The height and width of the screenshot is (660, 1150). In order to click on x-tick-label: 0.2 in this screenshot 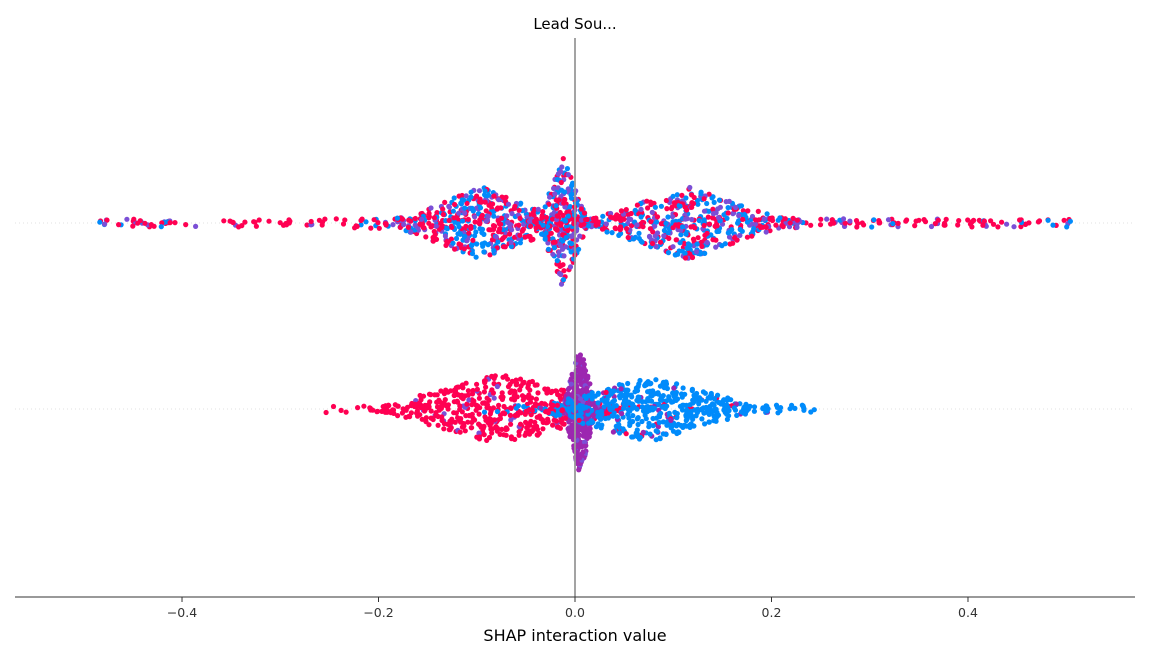, I will do `click(772, 612)`.